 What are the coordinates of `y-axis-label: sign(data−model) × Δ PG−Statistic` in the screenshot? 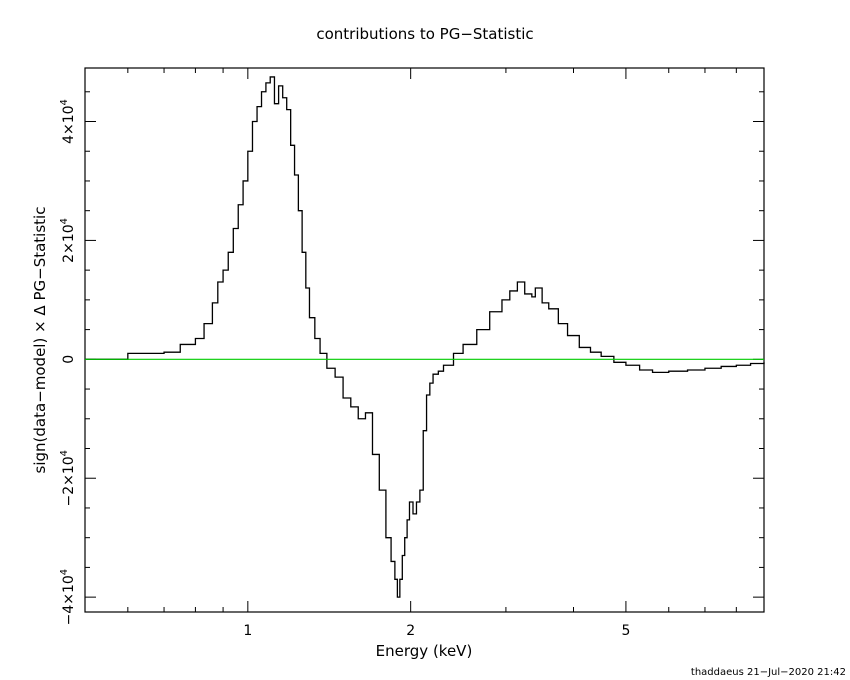 It's located at (40, 340).